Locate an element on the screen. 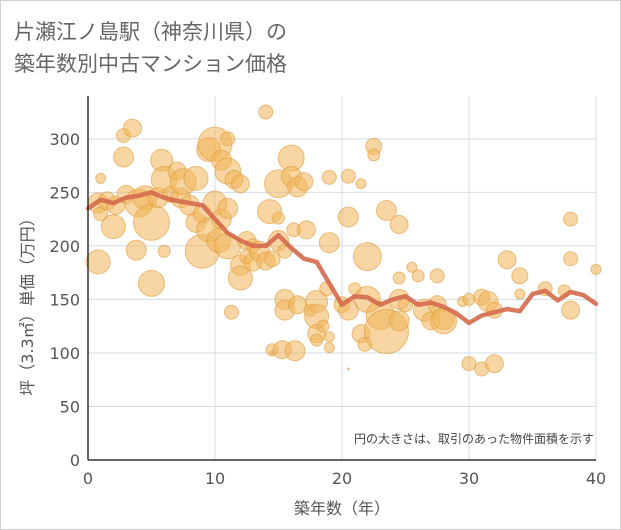 This screenshot has width=621, height=530. chart-title: 片瀬江ノ島駅（神奈川県）の 築年数別中古マンション価格 is located at coordinates (150, 48).